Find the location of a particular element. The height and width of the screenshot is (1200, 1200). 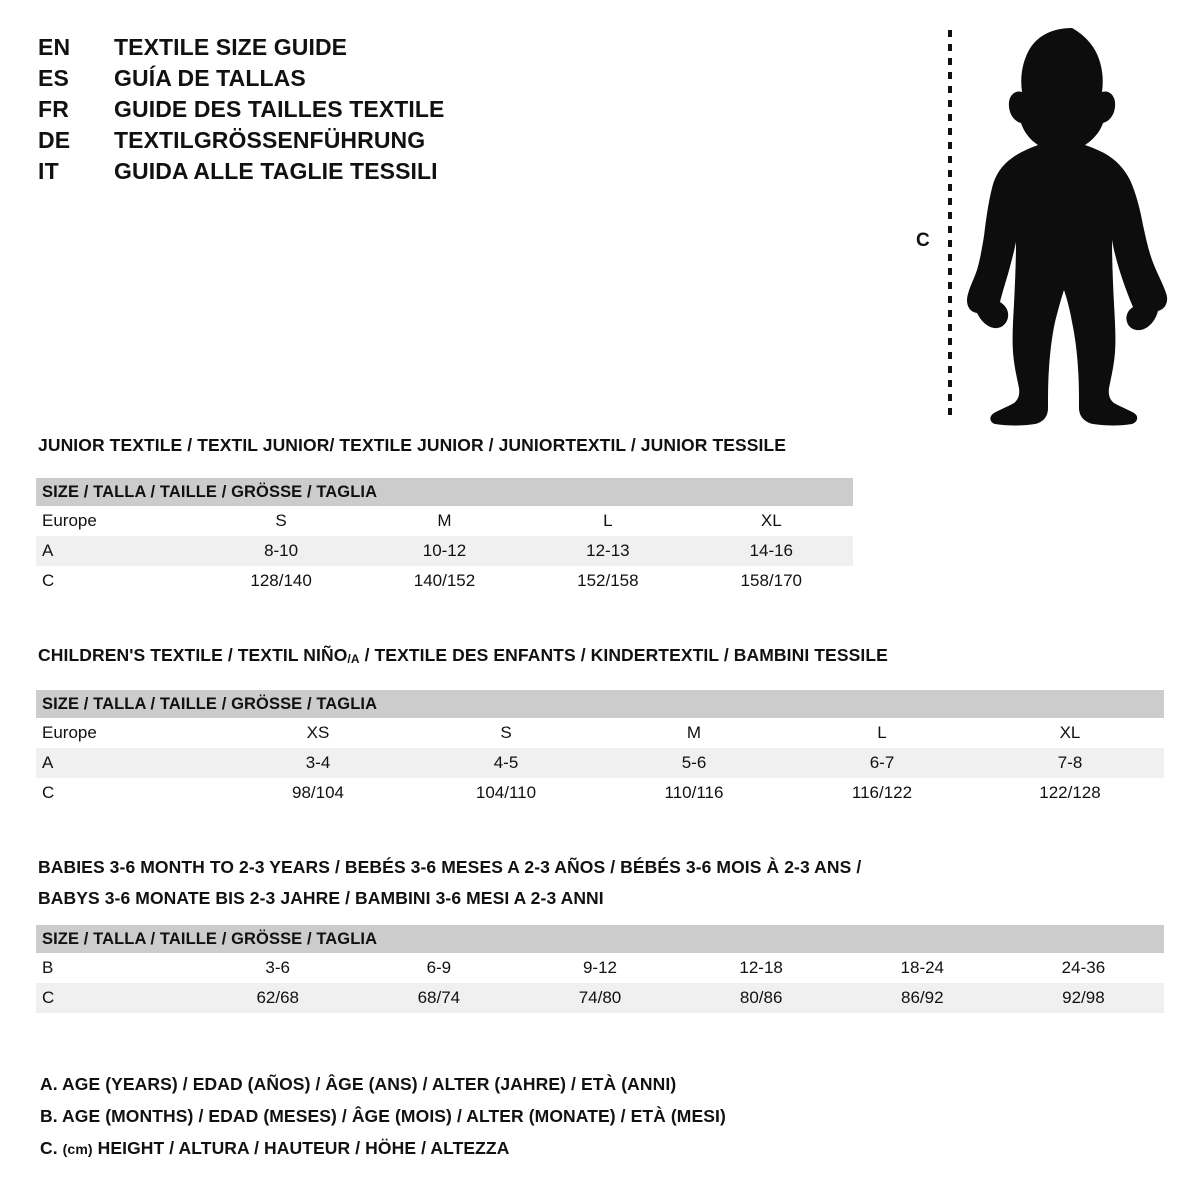

language-row-it: IT GUIDA ALLE TAGLIE TESSILI is located at coordinates (318, 173).